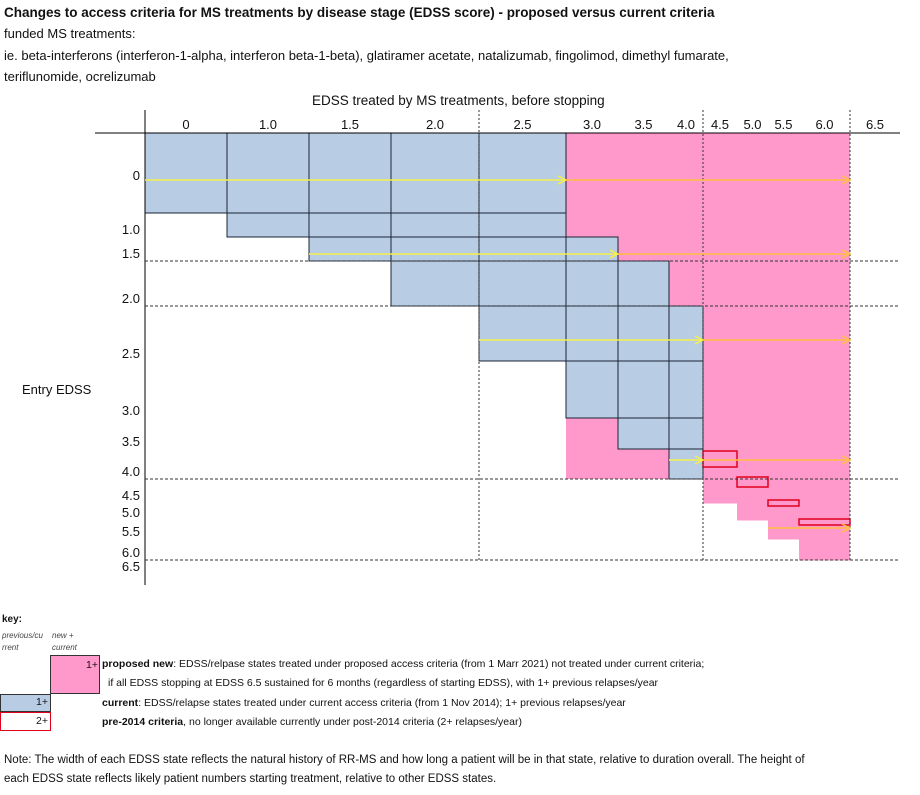 The image size is (920, 795). What do you see at coordinates (686, 124) in the screenshot?
I see `column-label: 4.0` at bounding box center [686, 124].